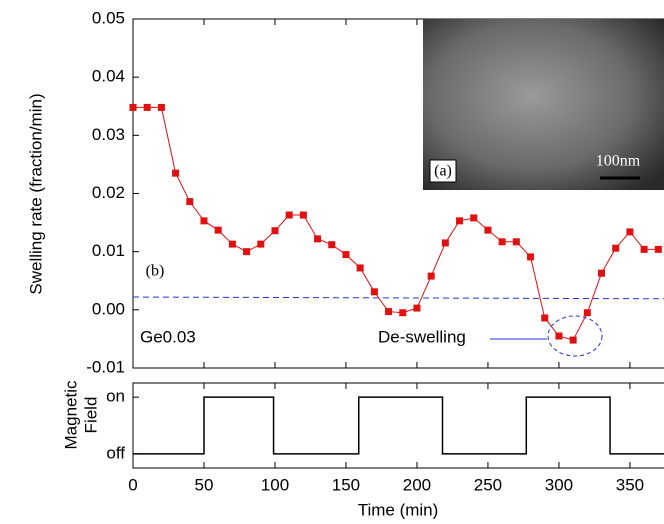 This screenshot has width=664, height=524. What do you see at coordinates (488, 484) in the screenshot?
I see `x-tick-label: 250` at bounding box center [488, 484].